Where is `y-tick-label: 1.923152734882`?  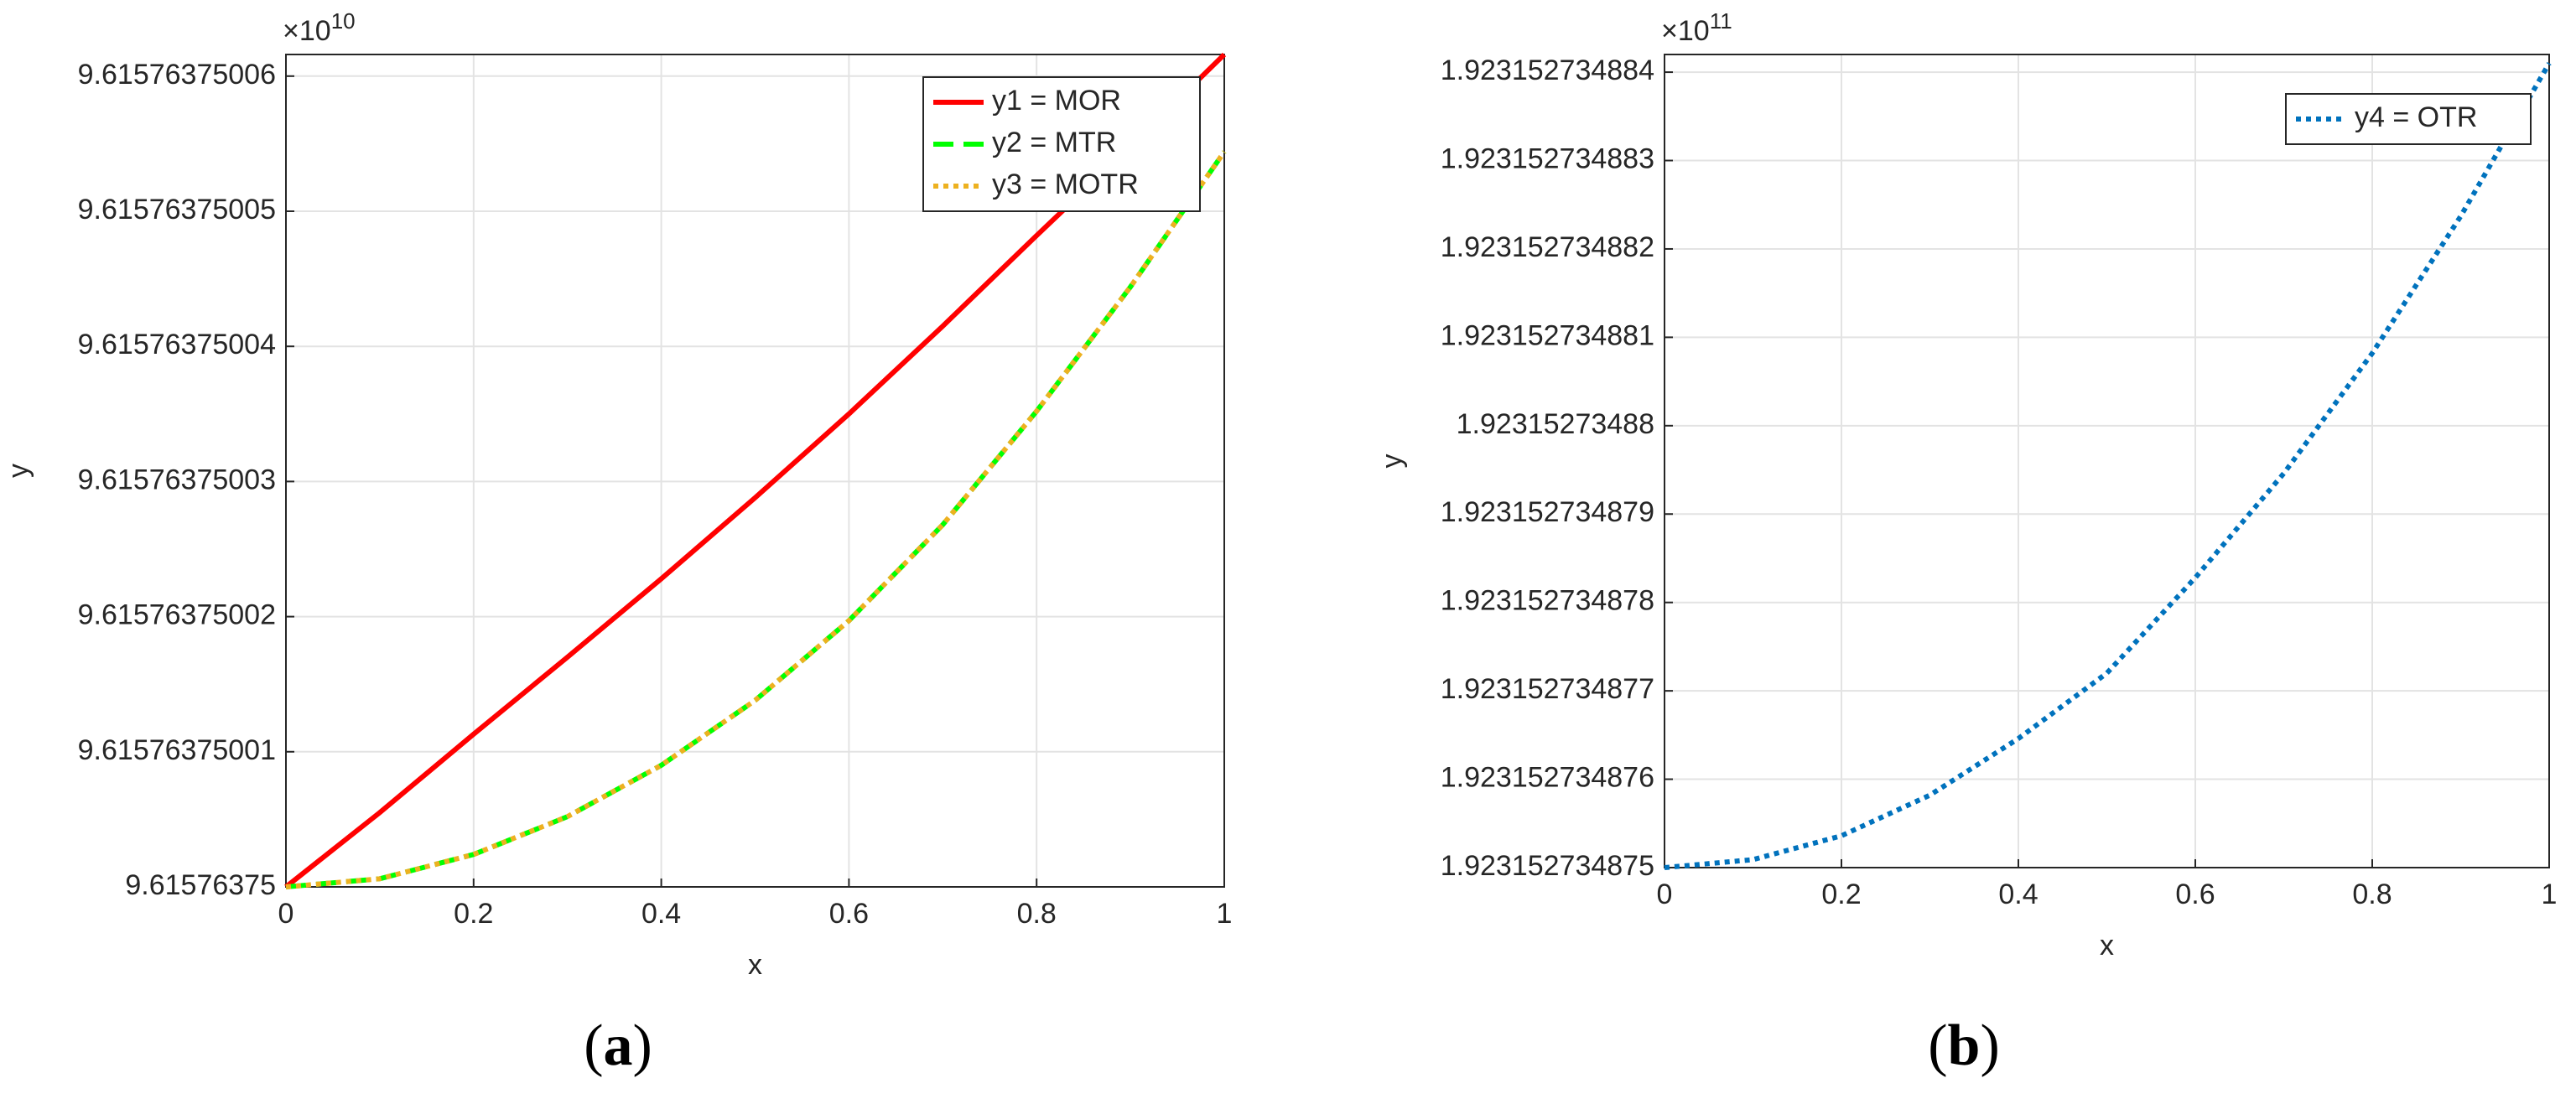
y-tick-label: 1.923152734882 is located at coordinates (1547, 247).